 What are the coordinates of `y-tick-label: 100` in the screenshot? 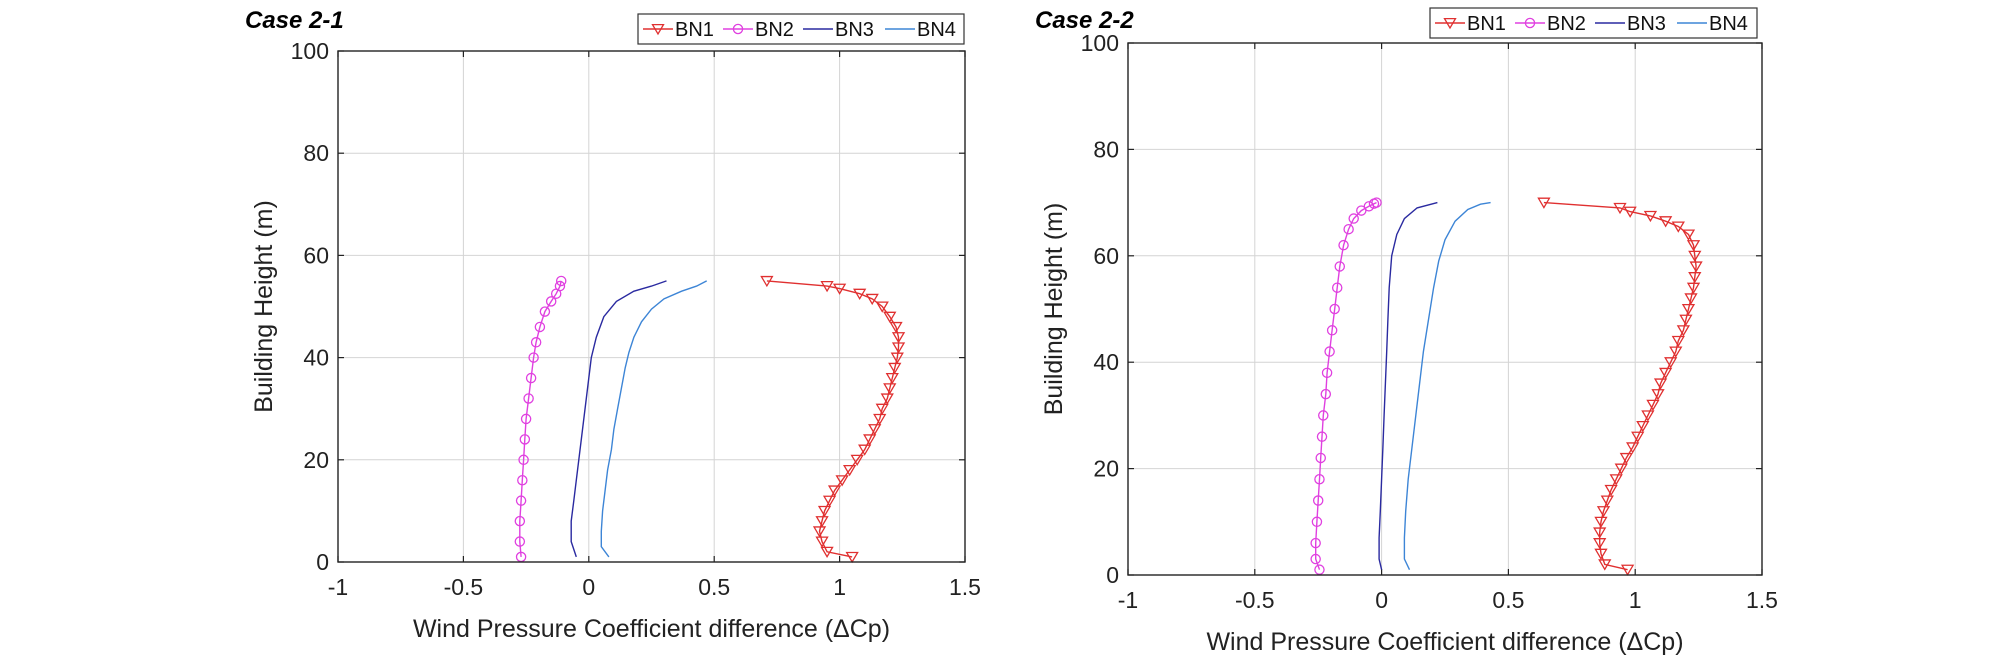 It's located at (1100, 43).